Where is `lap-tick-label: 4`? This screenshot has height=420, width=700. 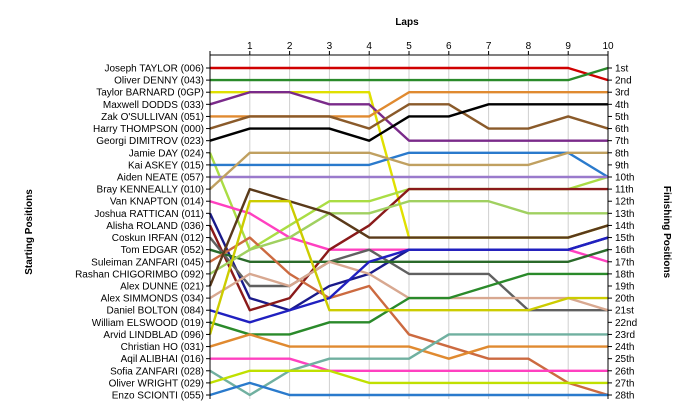 lap-tick-label: 4 is located at coordinates (369, 46).